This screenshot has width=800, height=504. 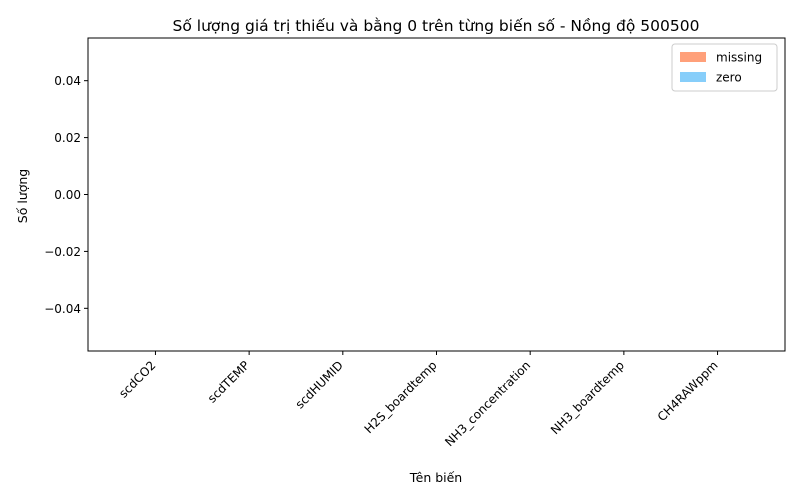 I want to click on x-tick-label: NH3_concentration, so click(x=487, y=403).